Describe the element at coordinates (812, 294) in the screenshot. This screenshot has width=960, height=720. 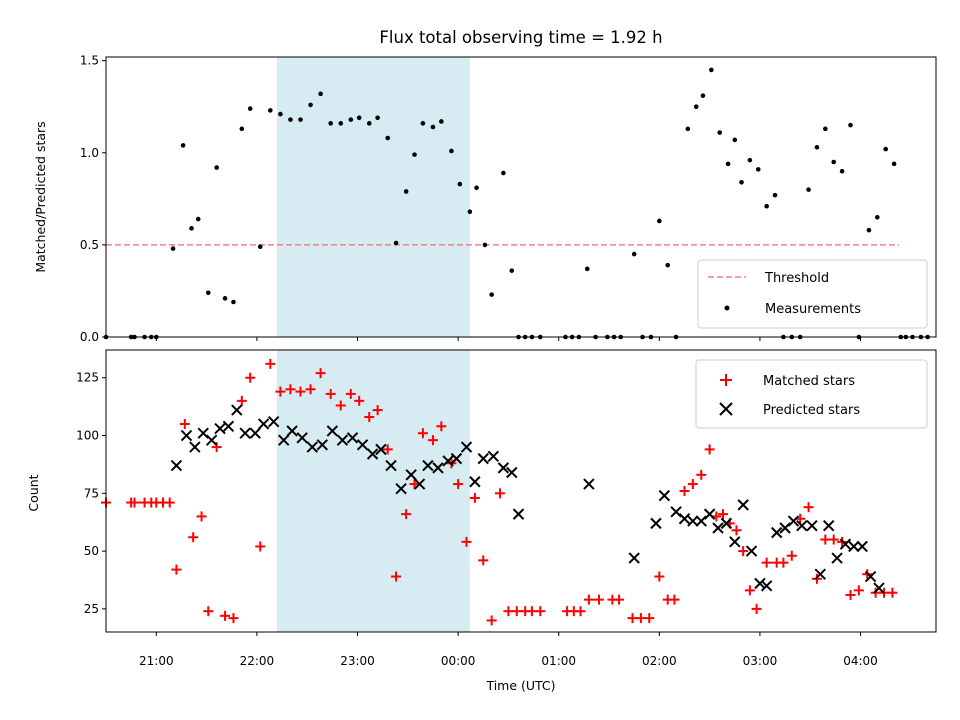
I see `top-legend-box` at that location.